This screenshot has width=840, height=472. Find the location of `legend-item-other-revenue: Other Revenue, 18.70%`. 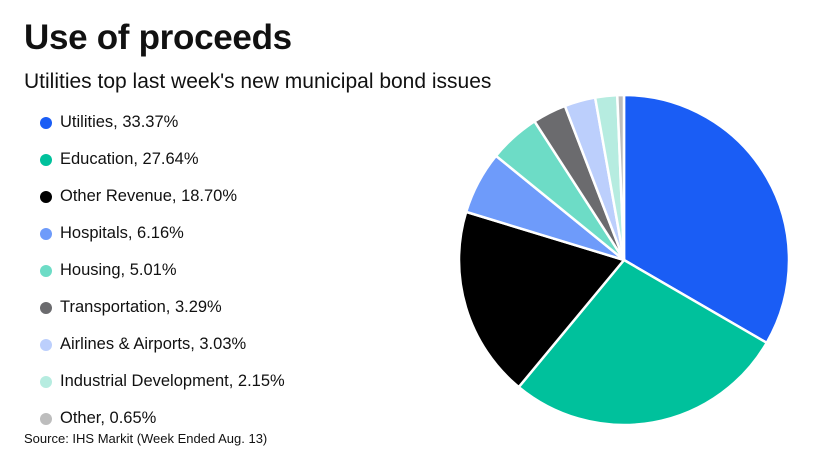

legend-item-other-revenue: Other Revenue, 18.70% is located at coordinates (162, 196).